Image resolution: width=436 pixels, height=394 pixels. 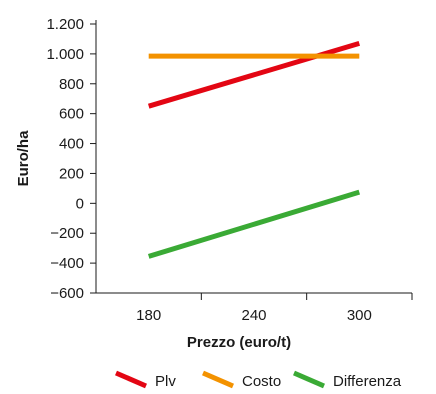 What do you see at coordinates (71, 173) in the screenshot?
I see `y-tick-label: 200` at bounding box center [71, 173].